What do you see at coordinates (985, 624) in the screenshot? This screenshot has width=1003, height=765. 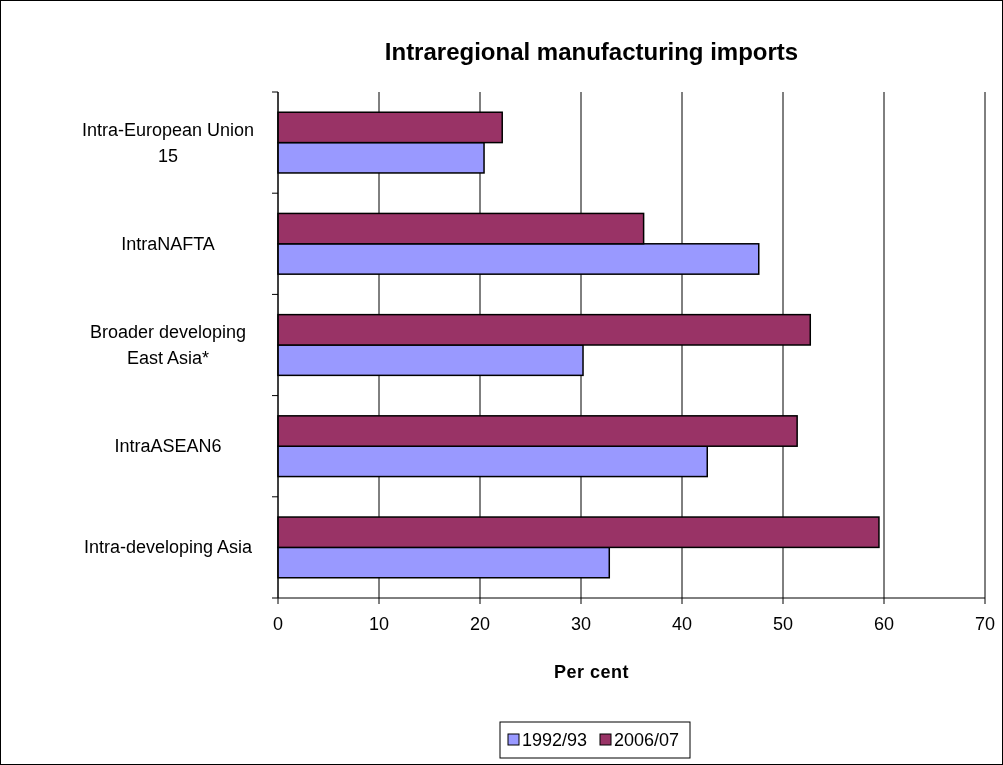 I see `x-tick-label: 70` at bounding box center [985, 624].